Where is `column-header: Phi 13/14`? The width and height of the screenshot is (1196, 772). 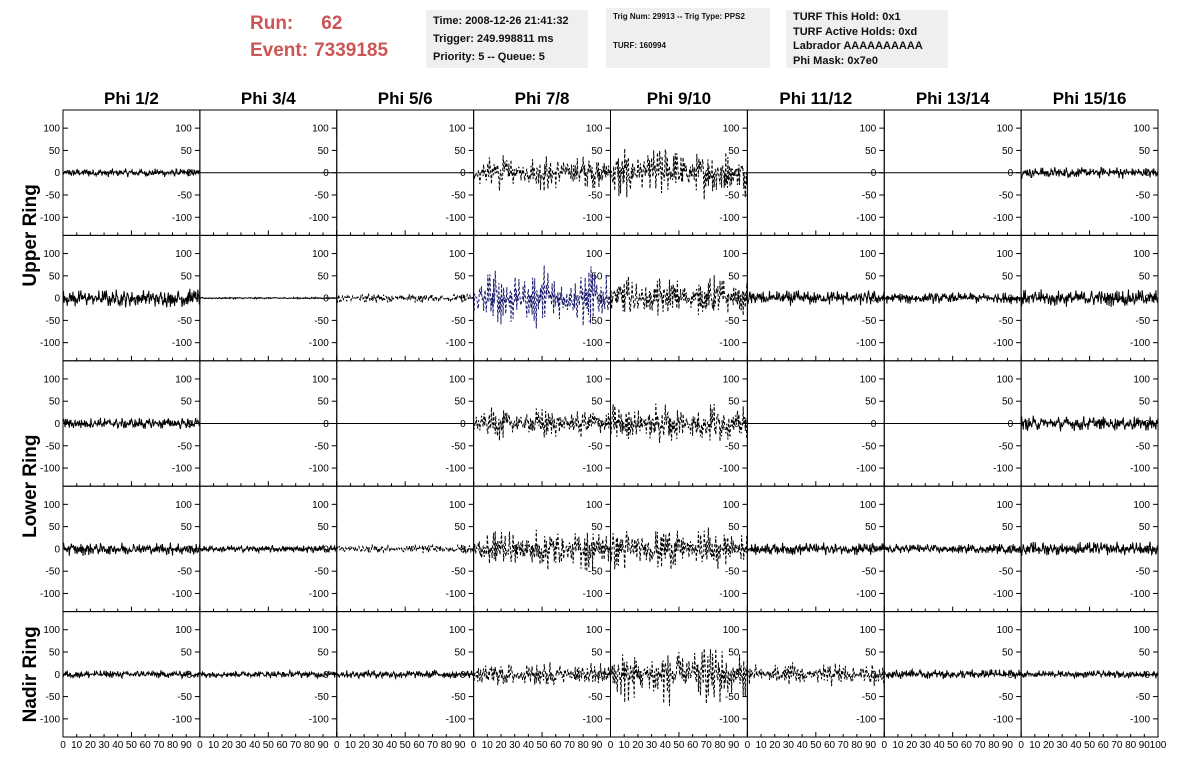 column-header: Phi 13/14 is located at coordinates (953, 98).